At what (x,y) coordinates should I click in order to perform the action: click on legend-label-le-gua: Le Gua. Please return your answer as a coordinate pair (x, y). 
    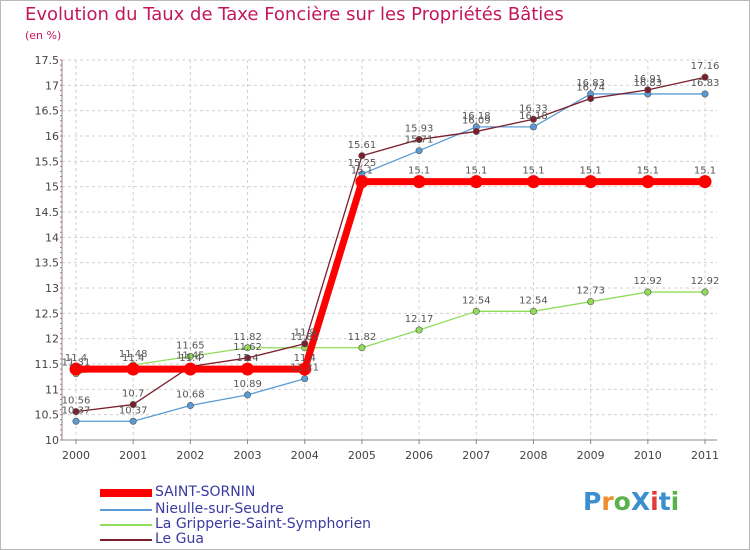
    Looking at the image, I should click on (179, 539).